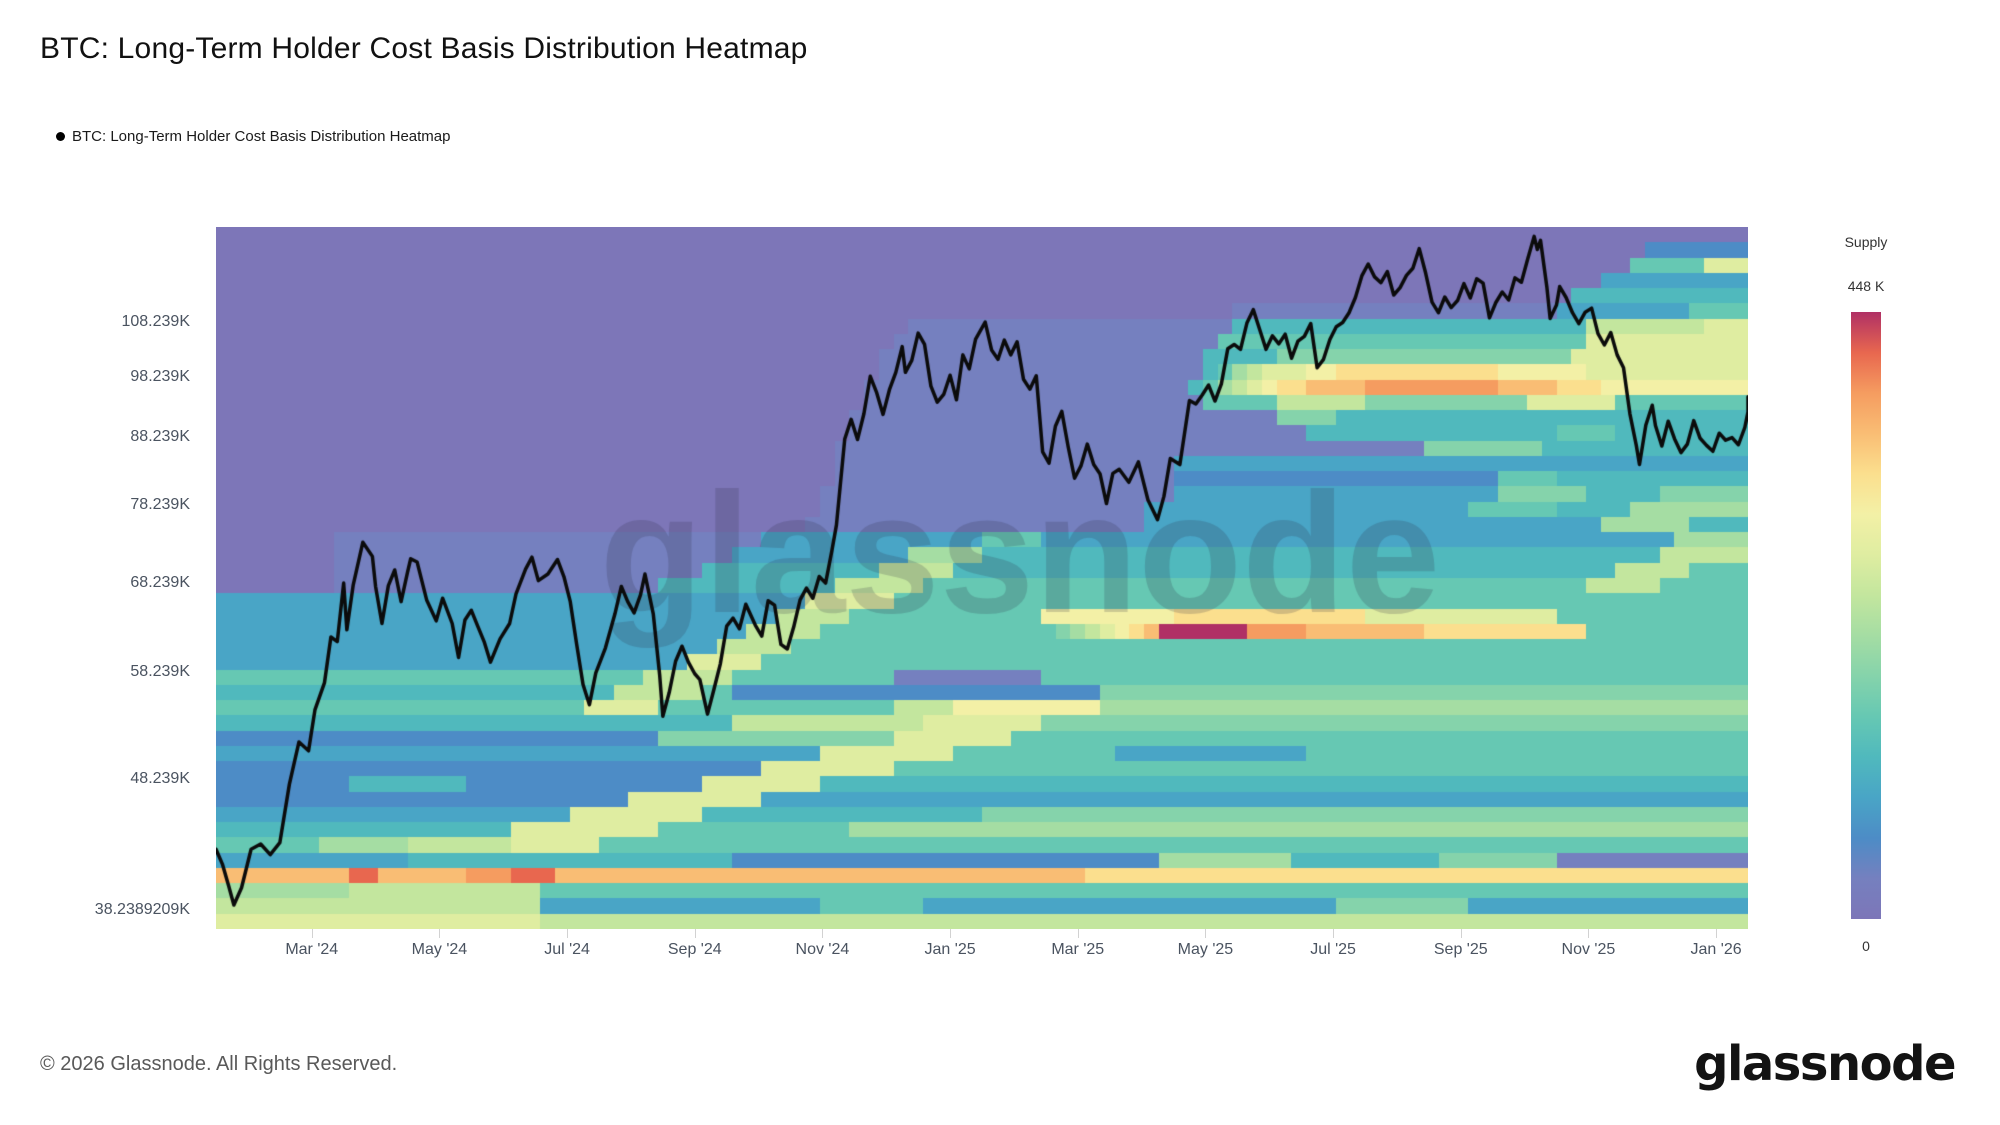 This screenshot has width=2000, height=1125. What do you see at coordinates (694, 949) in the screenshot?
I see `x-axis-tick-label: Sep '24` at bounding box center [694, 949].